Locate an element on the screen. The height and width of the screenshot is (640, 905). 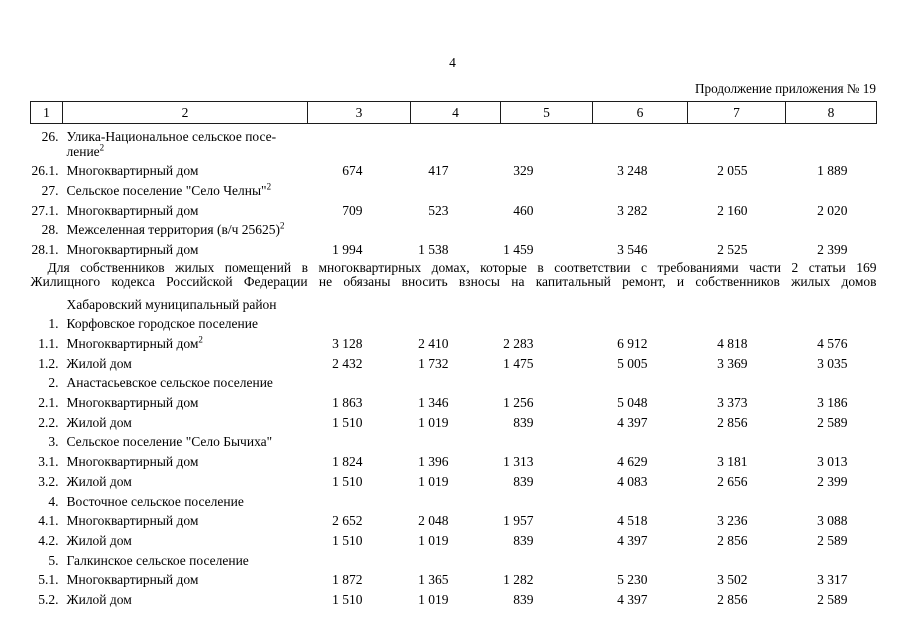
row-name-text: Восточное сельское поселение is located at coordinates (155, 501).